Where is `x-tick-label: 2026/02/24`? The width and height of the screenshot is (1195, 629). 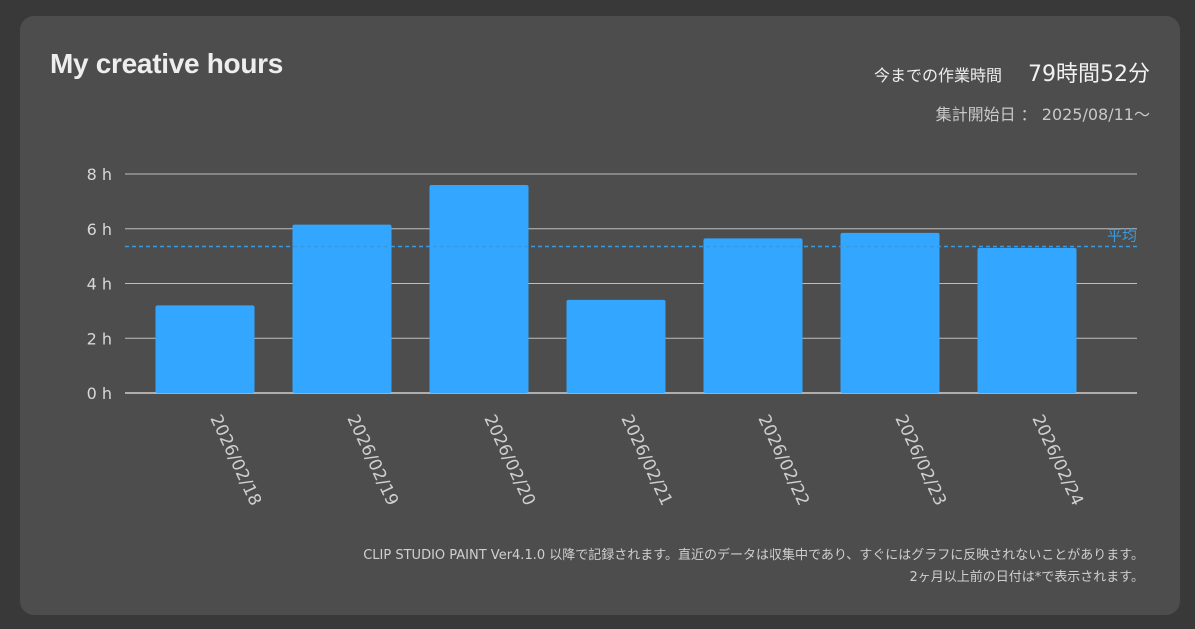
x-tick-label: 2026/02/24 is located at coordinates (1057, 460).